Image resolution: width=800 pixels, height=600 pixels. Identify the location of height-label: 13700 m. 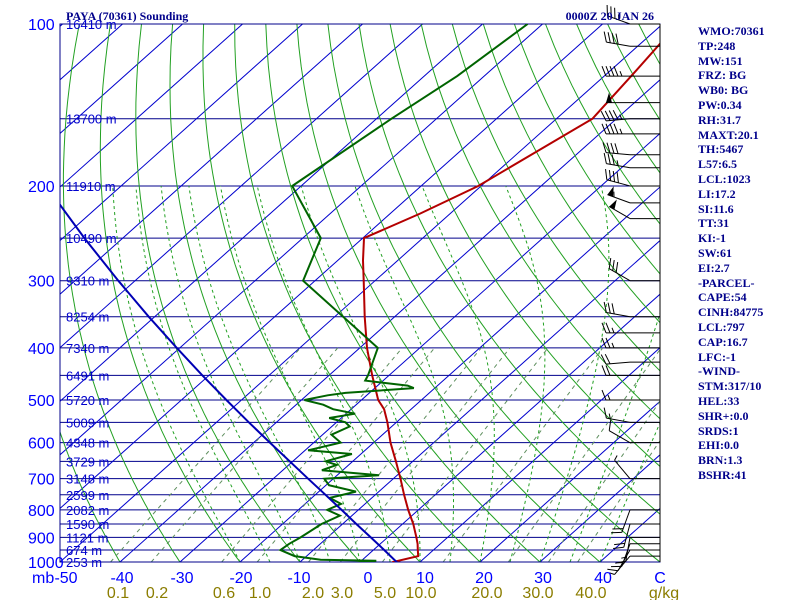
(91, 119).